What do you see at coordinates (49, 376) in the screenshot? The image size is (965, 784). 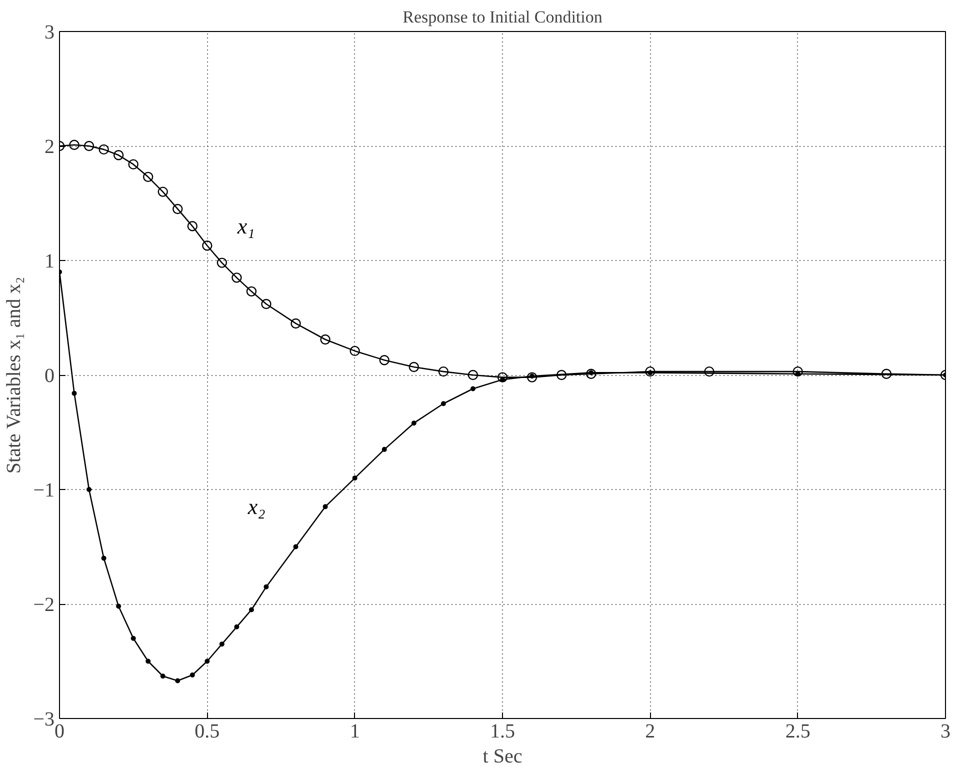 I see `y-tick-label: 0` at bounding box center [49, 376].